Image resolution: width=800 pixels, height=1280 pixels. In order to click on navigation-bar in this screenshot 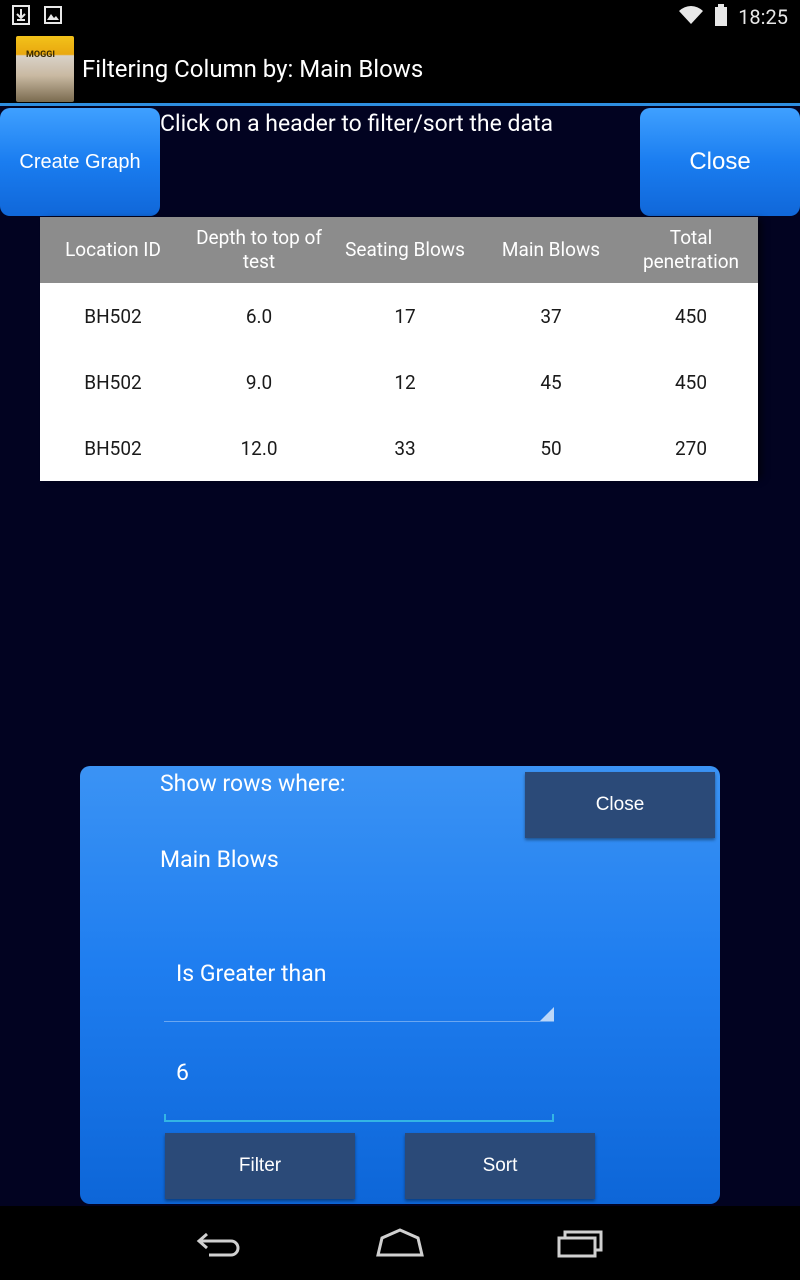, I will do `click(400, 1243)`.